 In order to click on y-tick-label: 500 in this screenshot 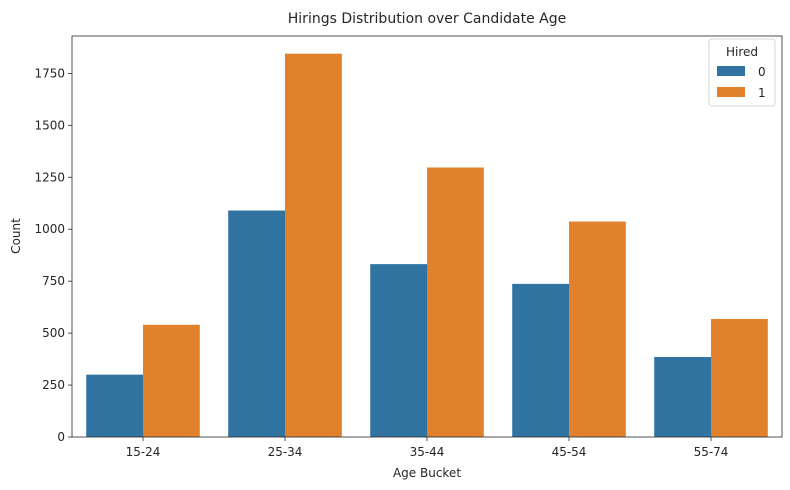, I will do `click(53, 333)`.